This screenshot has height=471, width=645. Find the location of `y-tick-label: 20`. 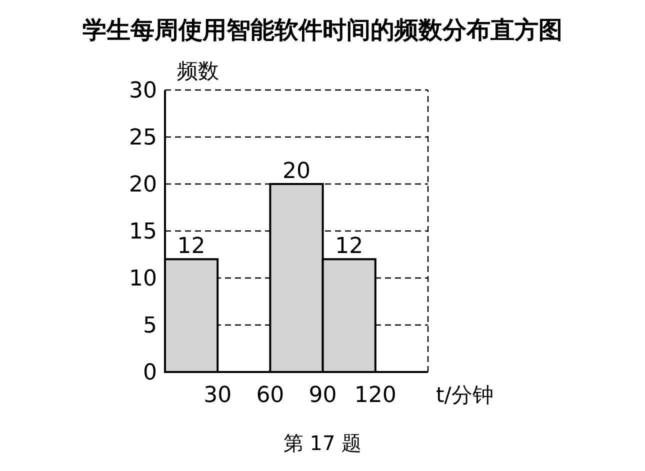

y-tick-label: 20 is located at coordinates (143, 185).